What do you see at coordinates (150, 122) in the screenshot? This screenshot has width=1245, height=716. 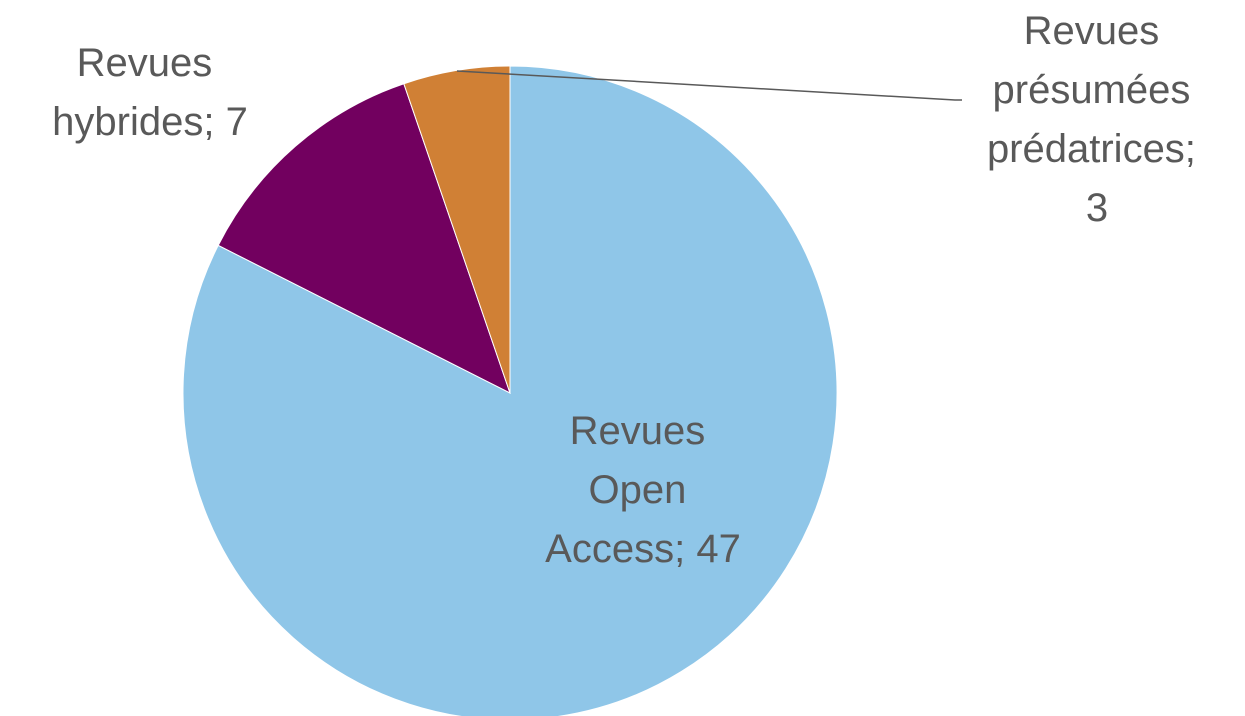 I see `label-line: hybrides; 7` at bounding box center [150, 122].